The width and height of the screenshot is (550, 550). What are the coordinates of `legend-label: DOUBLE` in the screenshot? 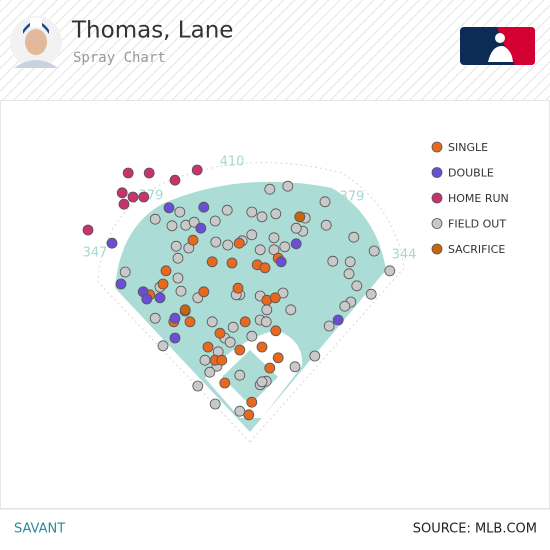 It's located at (471, 173).